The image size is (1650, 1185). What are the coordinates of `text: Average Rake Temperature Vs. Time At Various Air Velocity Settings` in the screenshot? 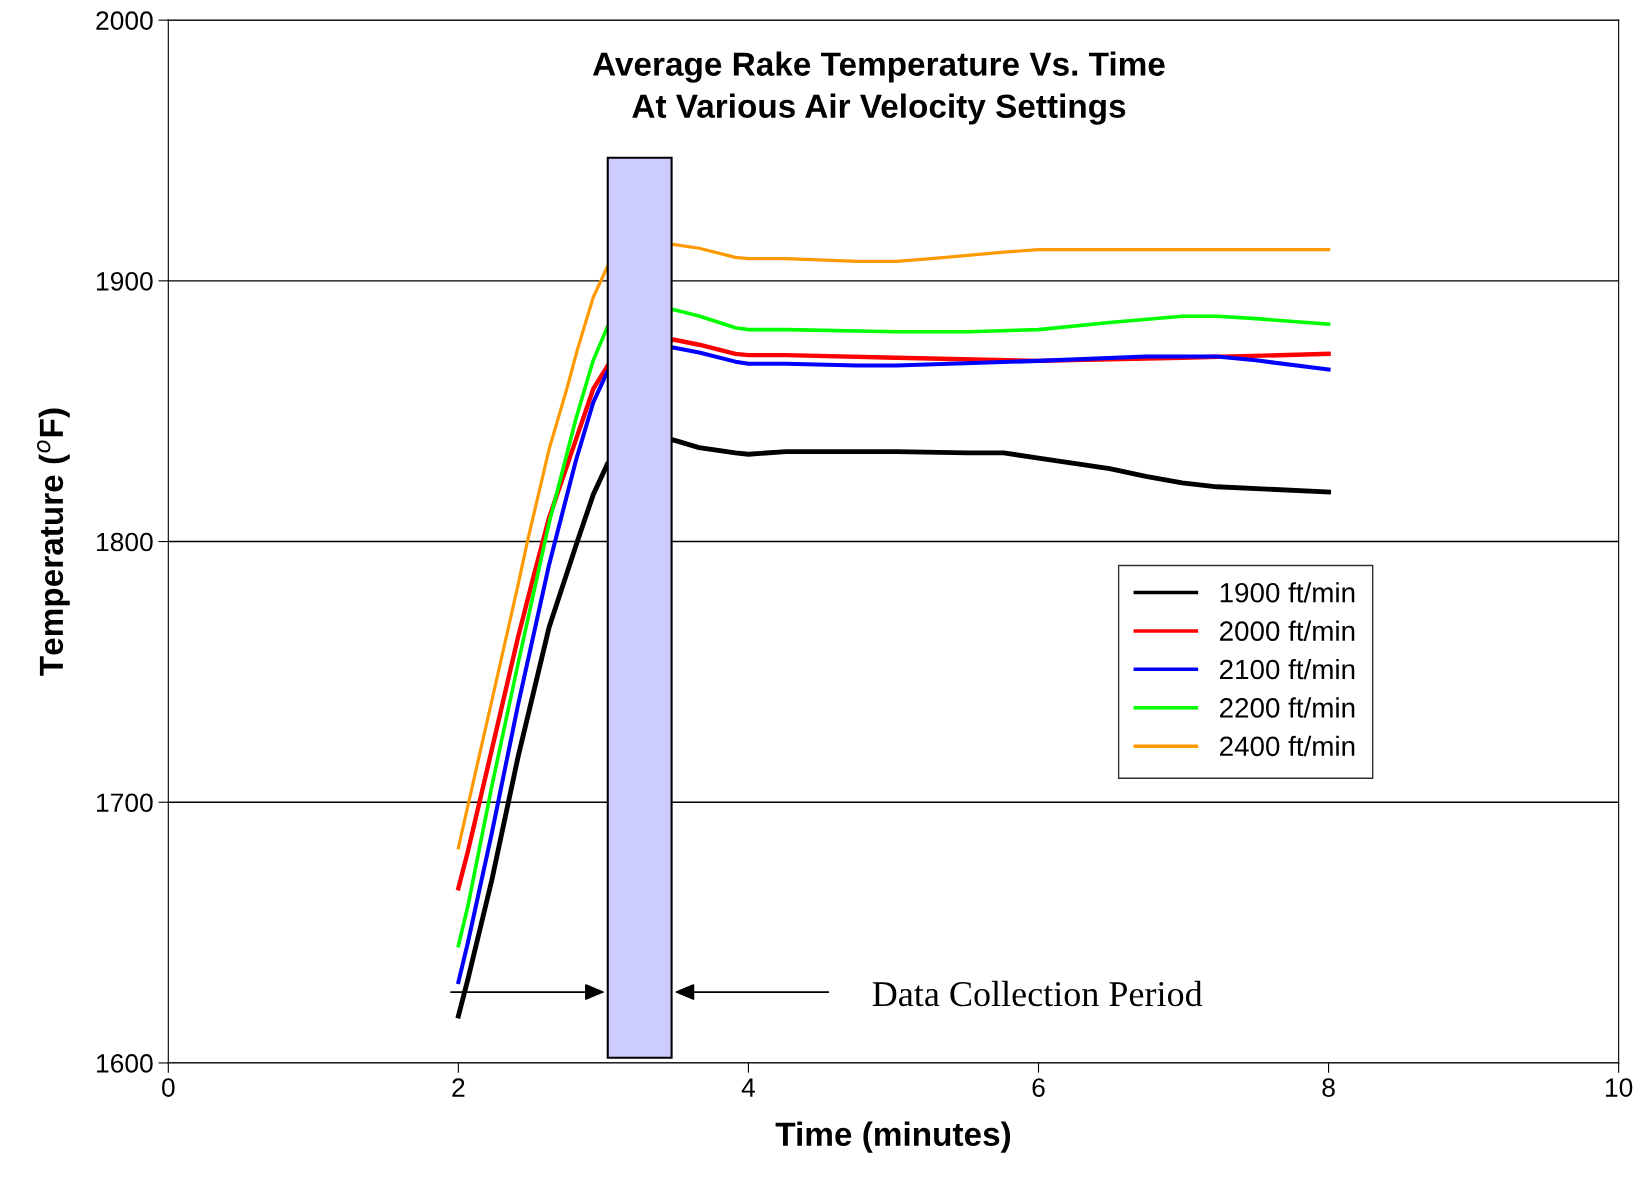 It's located at (878, 88).